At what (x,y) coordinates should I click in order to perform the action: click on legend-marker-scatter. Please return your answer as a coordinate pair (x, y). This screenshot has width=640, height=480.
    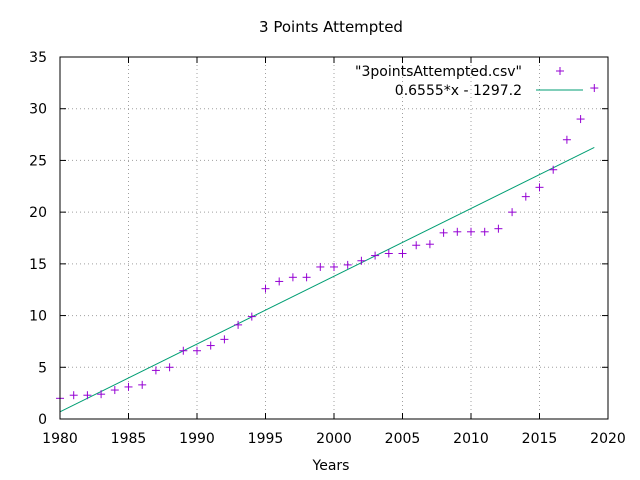
    Looking at the image, I should click on (560, 71).